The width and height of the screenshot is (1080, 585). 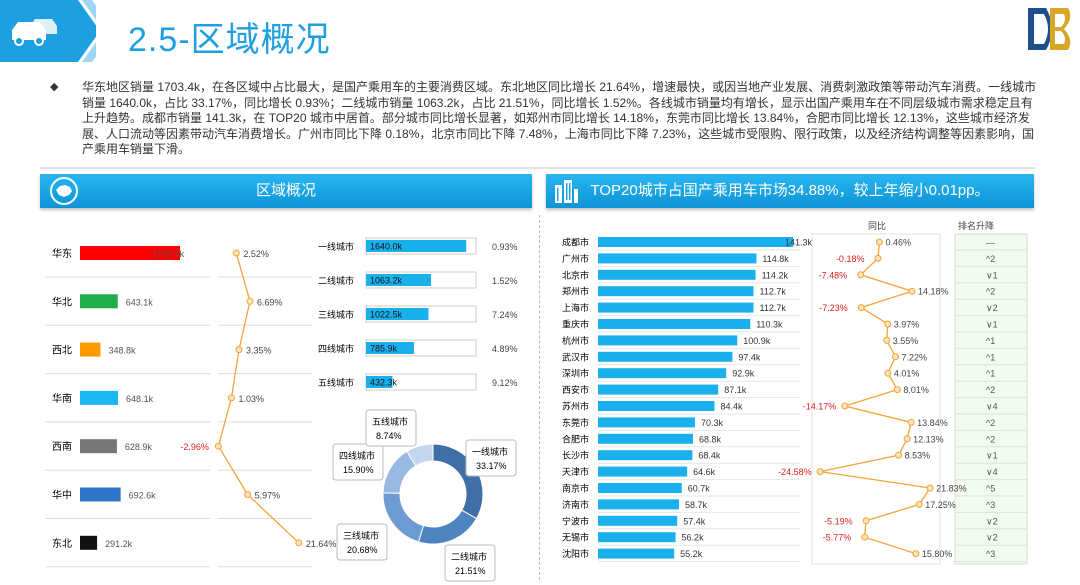 I want to click on city-yoy-label: 14.18%, so click(x=933, y=292).